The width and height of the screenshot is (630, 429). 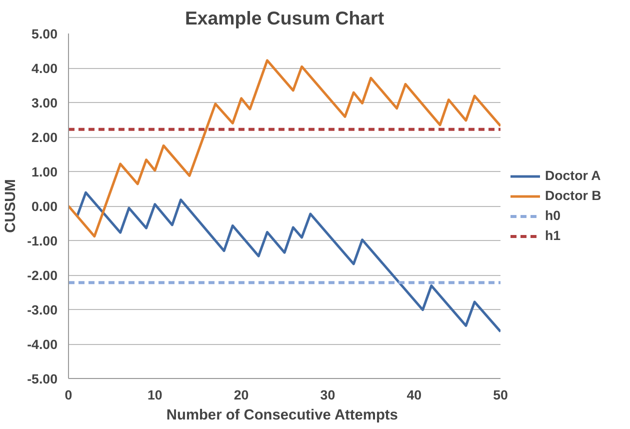 What do you see at coordinates (42, 310) in the screenshot?
I see `y-tick-label: -3.00` at bounding box center [42, 310].